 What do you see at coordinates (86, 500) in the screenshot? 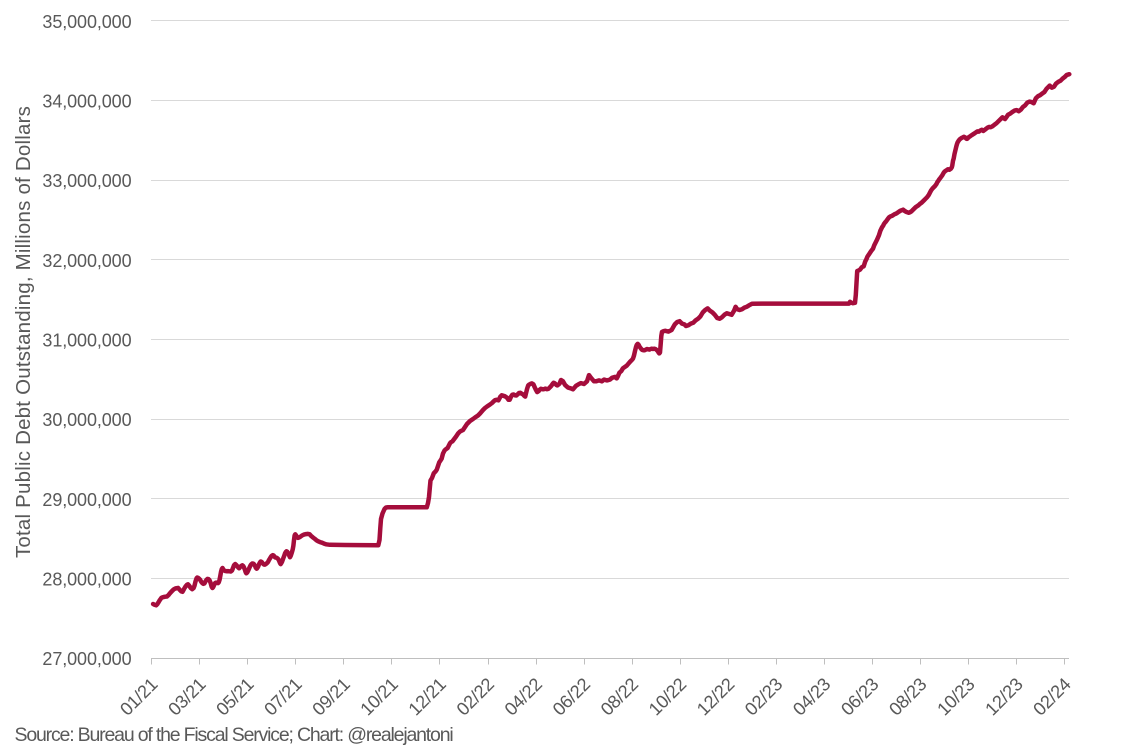
I see `svg-text: 29,000,000` at bounding box center [86, 500].